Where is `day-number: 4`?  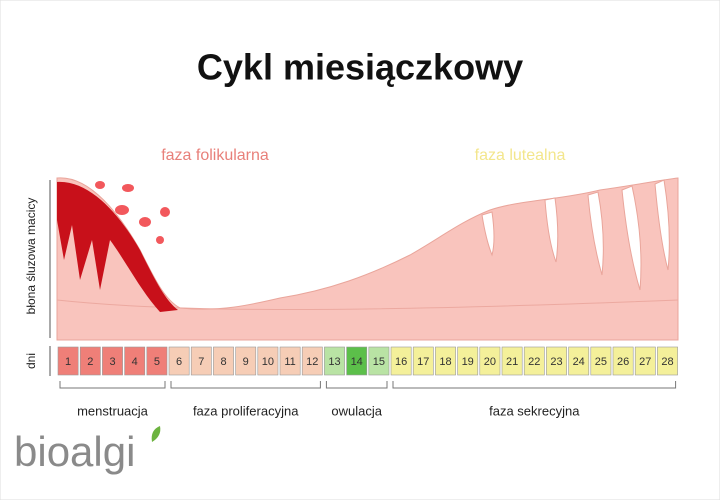
day-number: 4 is located at coordinates (135, 362).